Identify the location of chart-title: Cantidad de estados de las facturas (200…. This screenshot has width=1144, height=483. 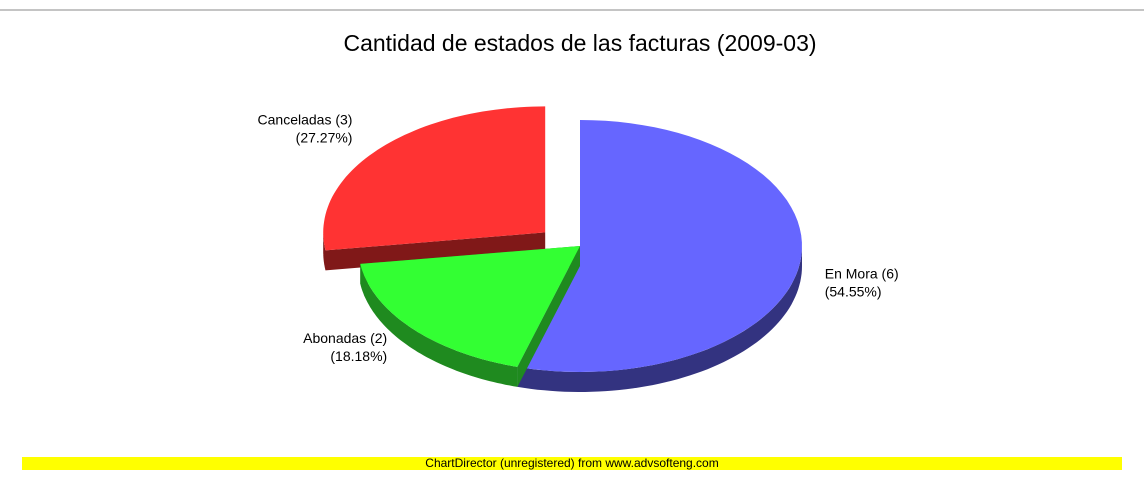
(579, 43).